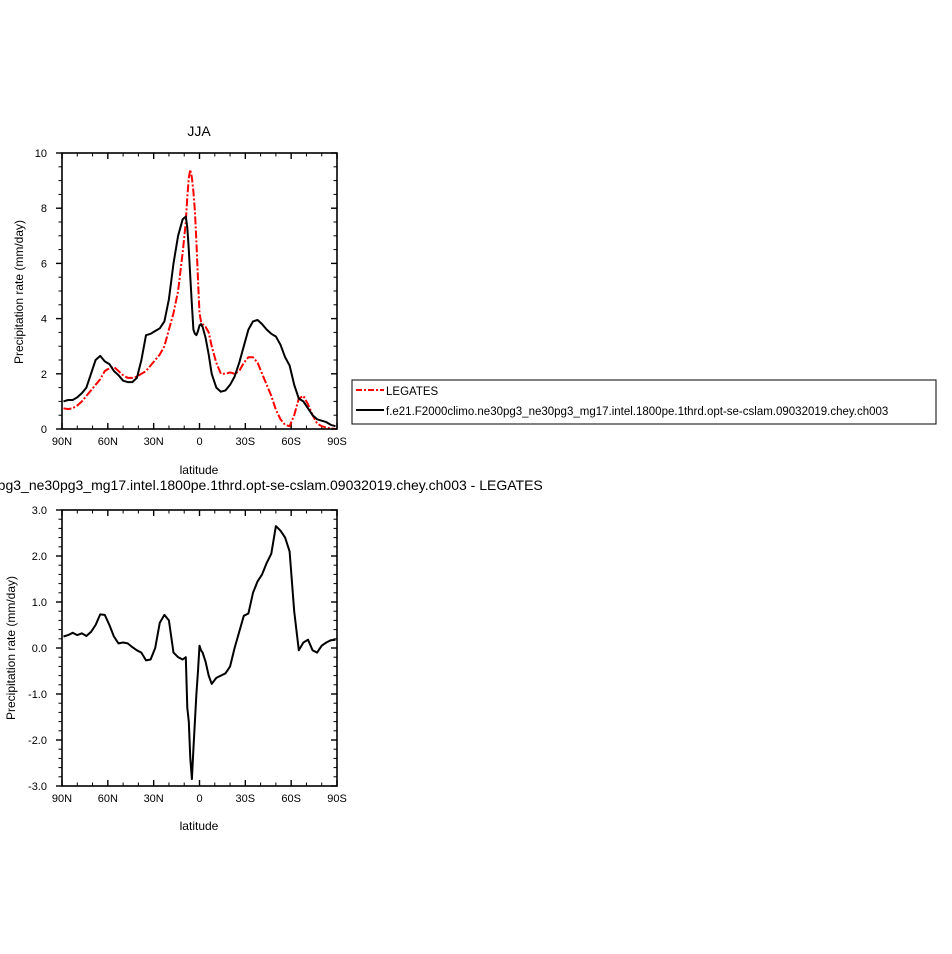  I want to click on bottom-x-tick-label: 0, so click(199, 799).